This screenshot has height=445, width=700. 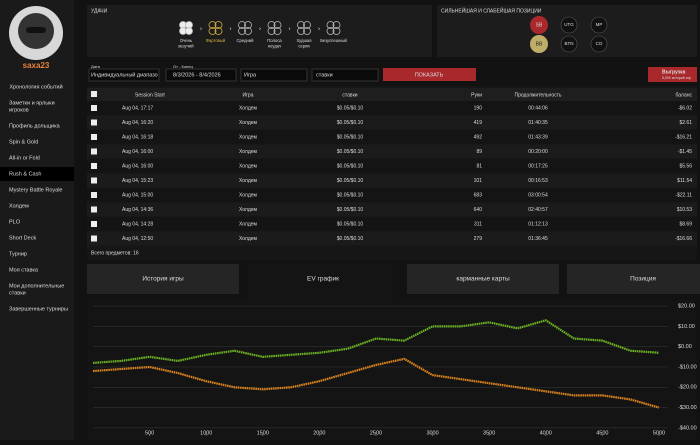 What do you see at coordinates (686, 307) in the screenshot?
I see `y-tick-label: $20.00` at bounding box center [686, 307].